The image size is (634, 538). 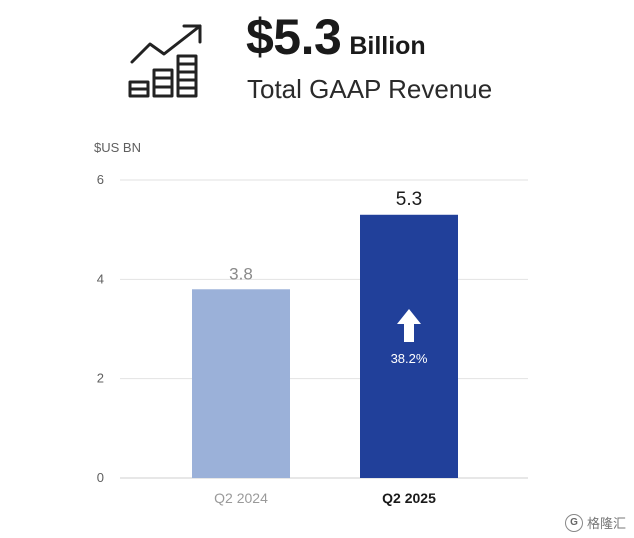 What do you see at coordinates (370, 89) in the screenshot?
I see `headline-subtitle: Total GAAP Revenue` at bounding box center [370, 89].